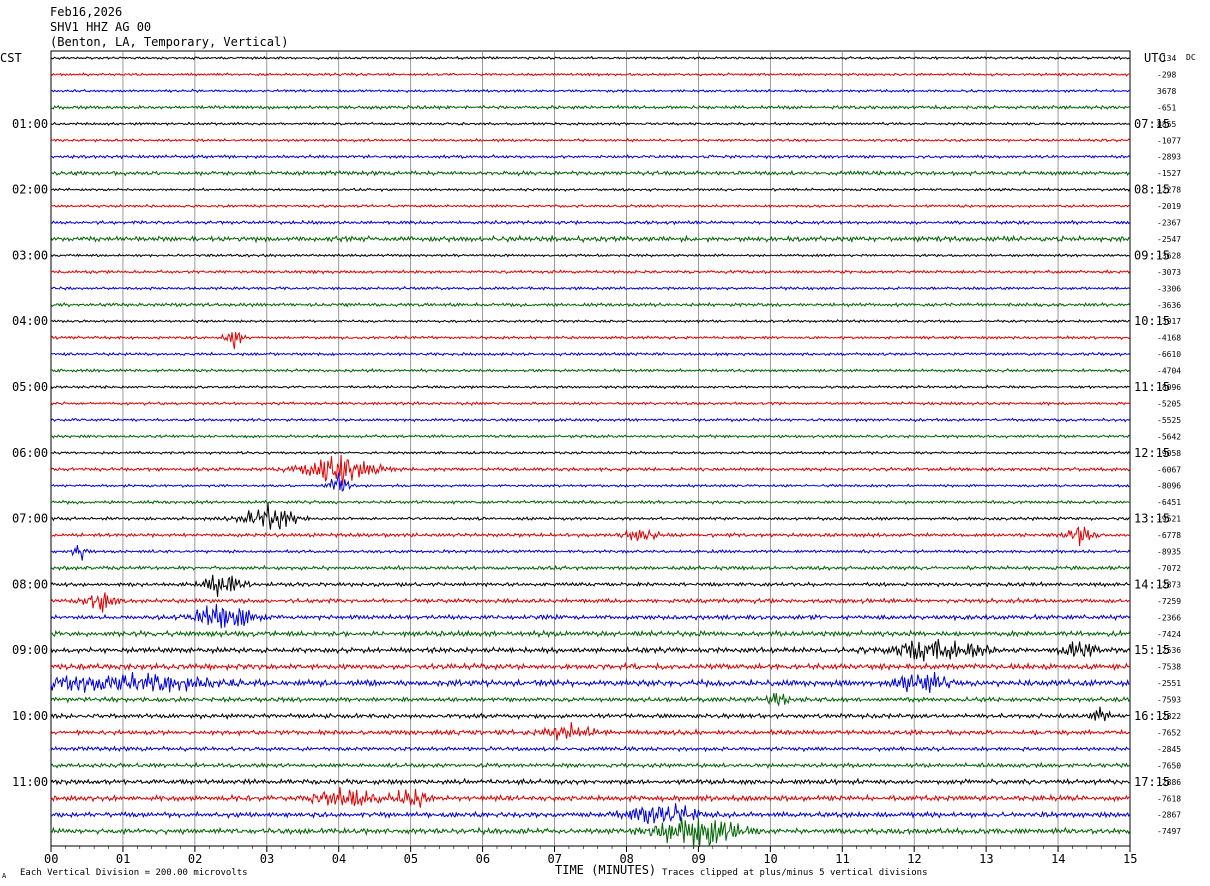 The width and height of the screenshot is (1210, 886). What do you see at coordinates (30, 716) in the screenshot?
I see `left-hour-label: 10:00` at bounding box center [30, 716].